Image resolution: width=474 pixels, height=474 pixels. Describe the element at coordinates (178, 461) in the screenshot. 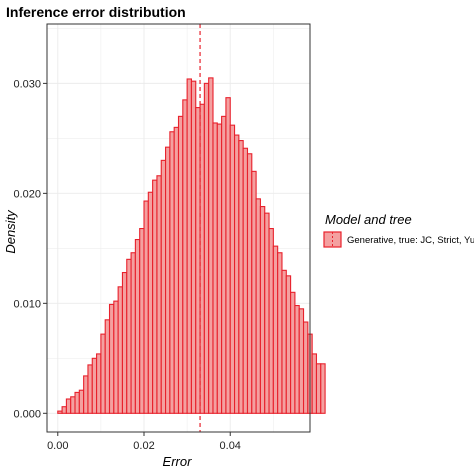

I see `x-axis-label: Error` at that location.